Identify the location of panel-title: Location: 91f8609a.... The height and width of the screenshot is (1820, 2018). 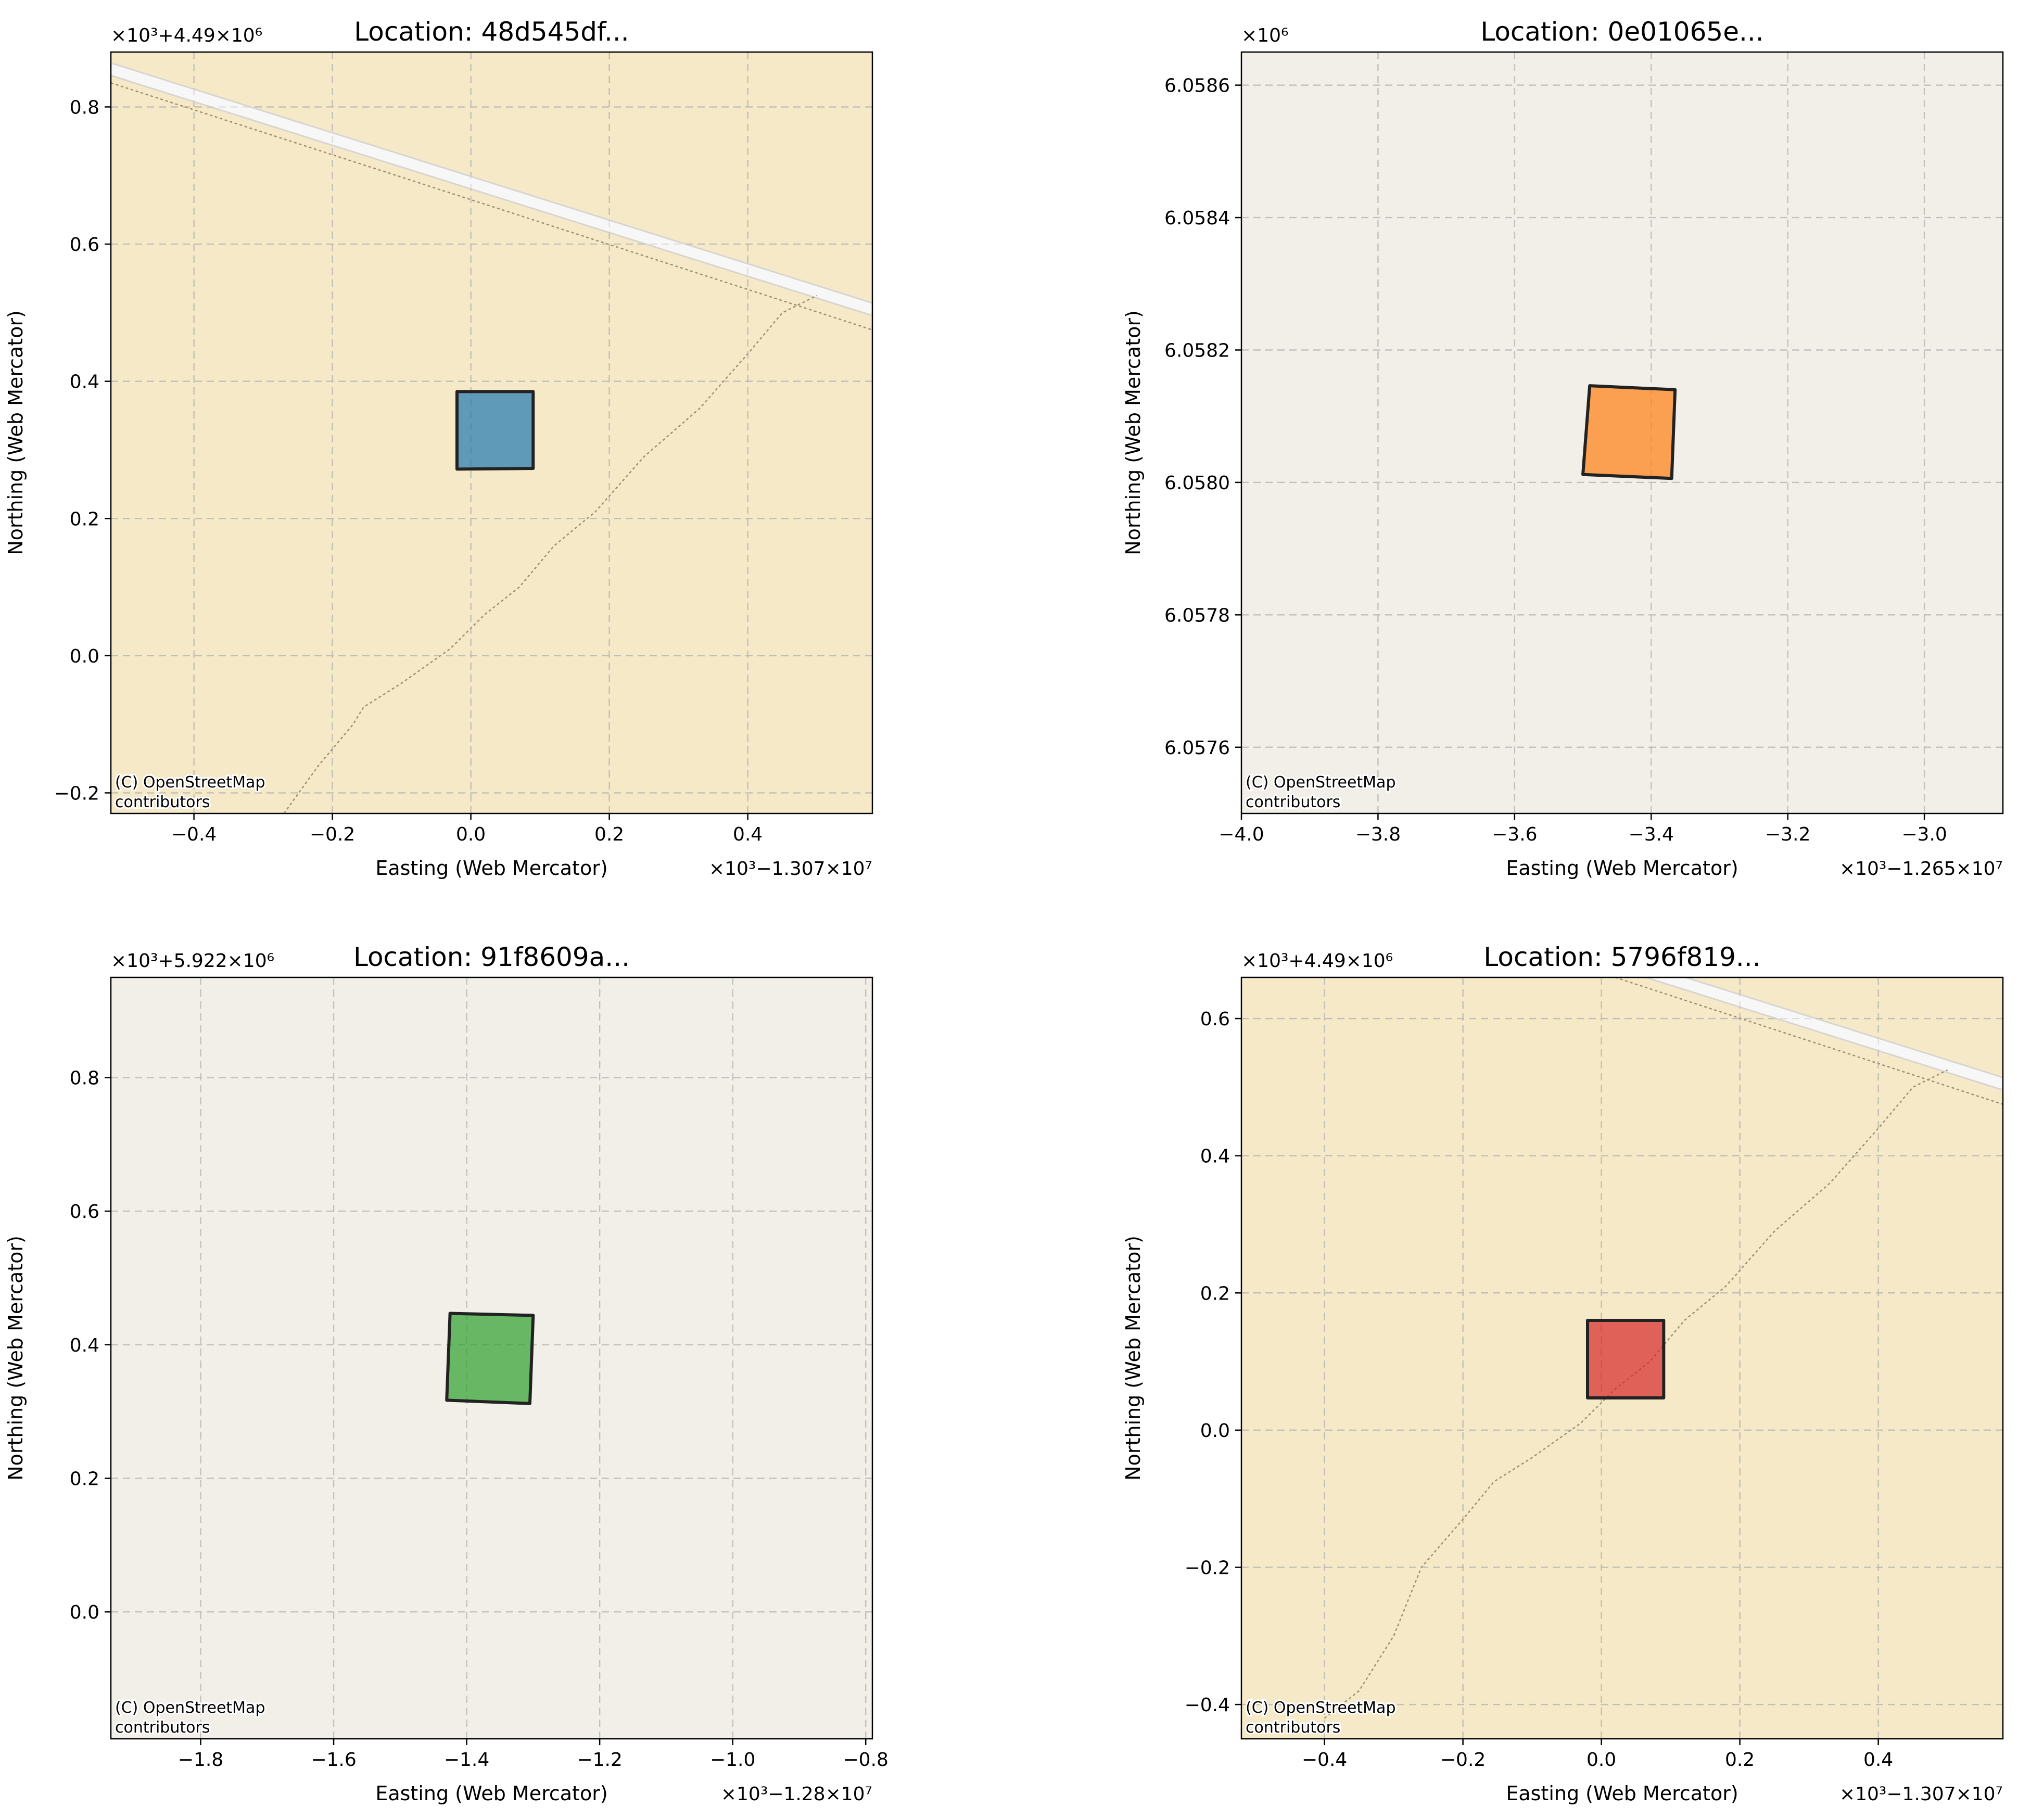
(491, 957).